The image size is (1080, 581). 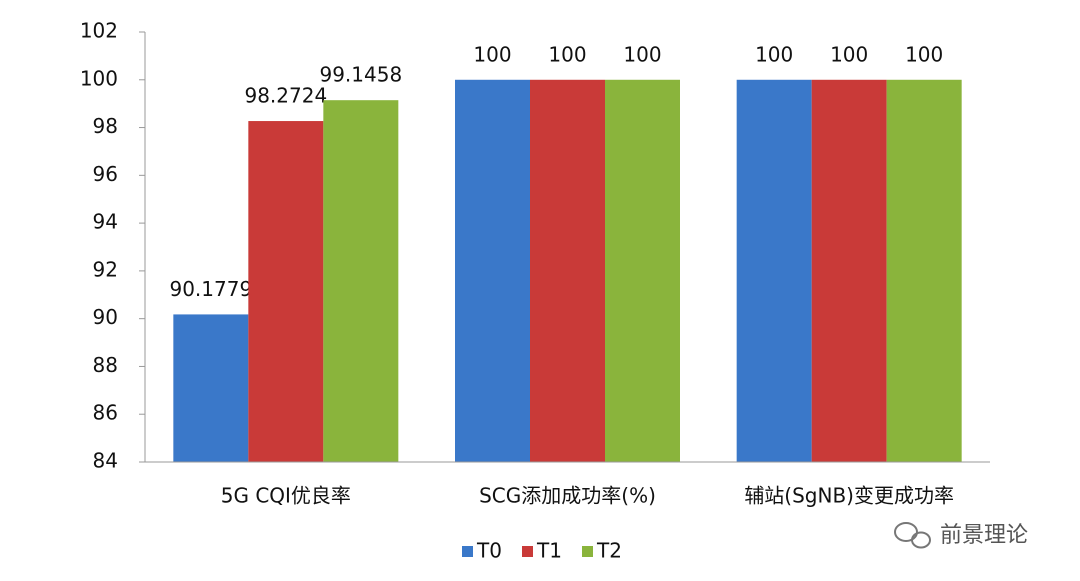 What do you see at coordinates (609, 551) in the screenshot?
I see `legend-label: T2` at bounding box center [609, 551].